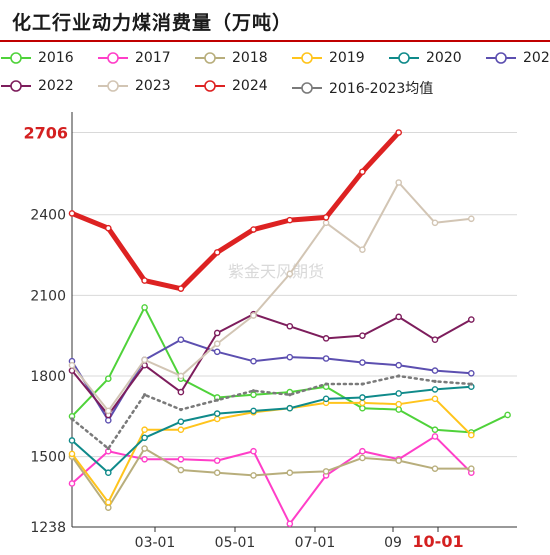  I want to click on x-tick-label: 03-01, so click(155, 543).